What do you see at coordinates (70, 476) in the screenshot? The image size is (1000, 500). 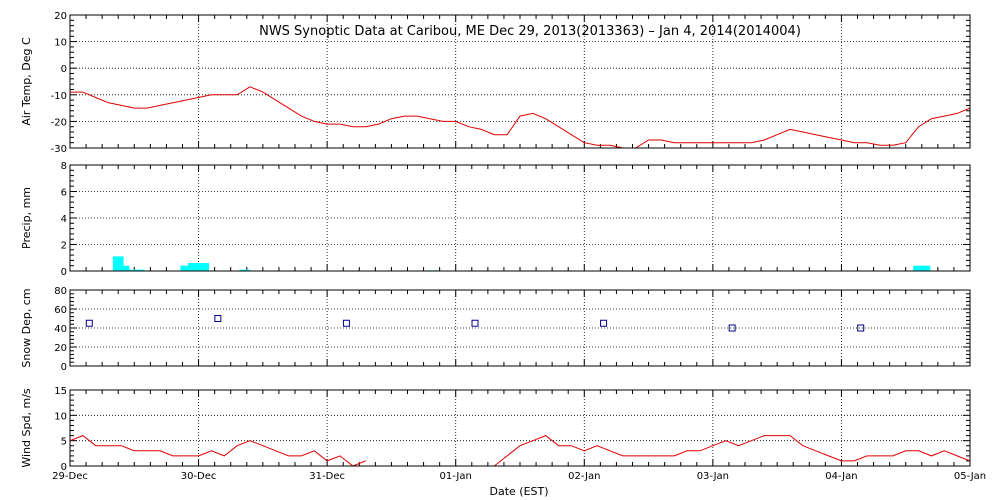 I see `x-tick-label: 29-Dec` at bounding box center [70, 476].